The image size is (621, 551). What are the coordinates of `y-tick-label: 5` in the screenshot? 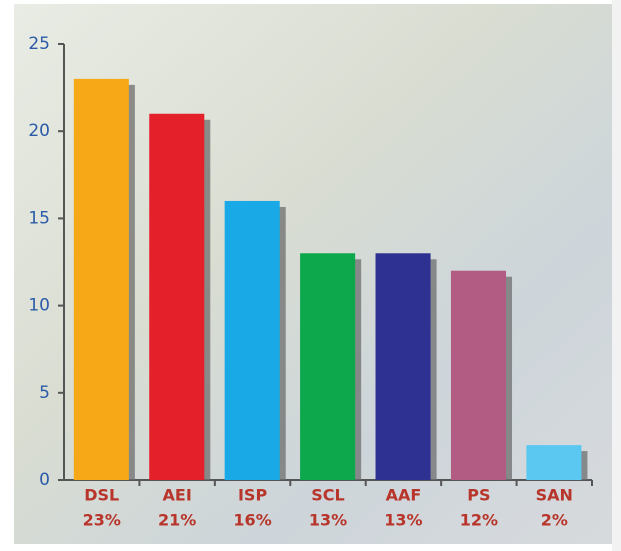 It's located at (44, 393).